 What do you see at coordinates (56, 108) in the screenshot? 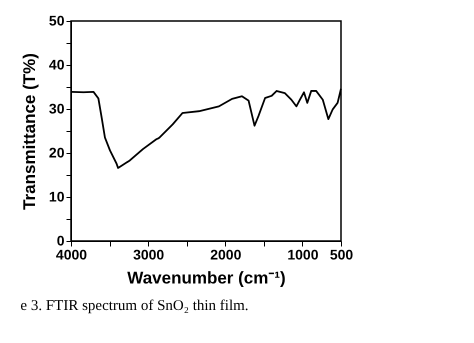
I see `y-tick-label: 30` at bounding box center [56, 108].